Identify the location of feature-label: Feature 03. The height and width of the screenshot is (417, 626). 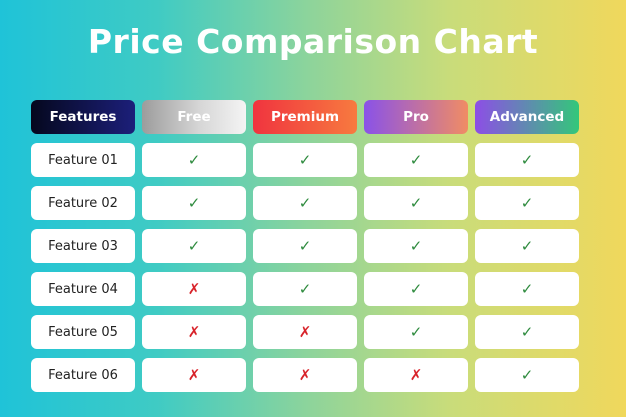
(83, 246).